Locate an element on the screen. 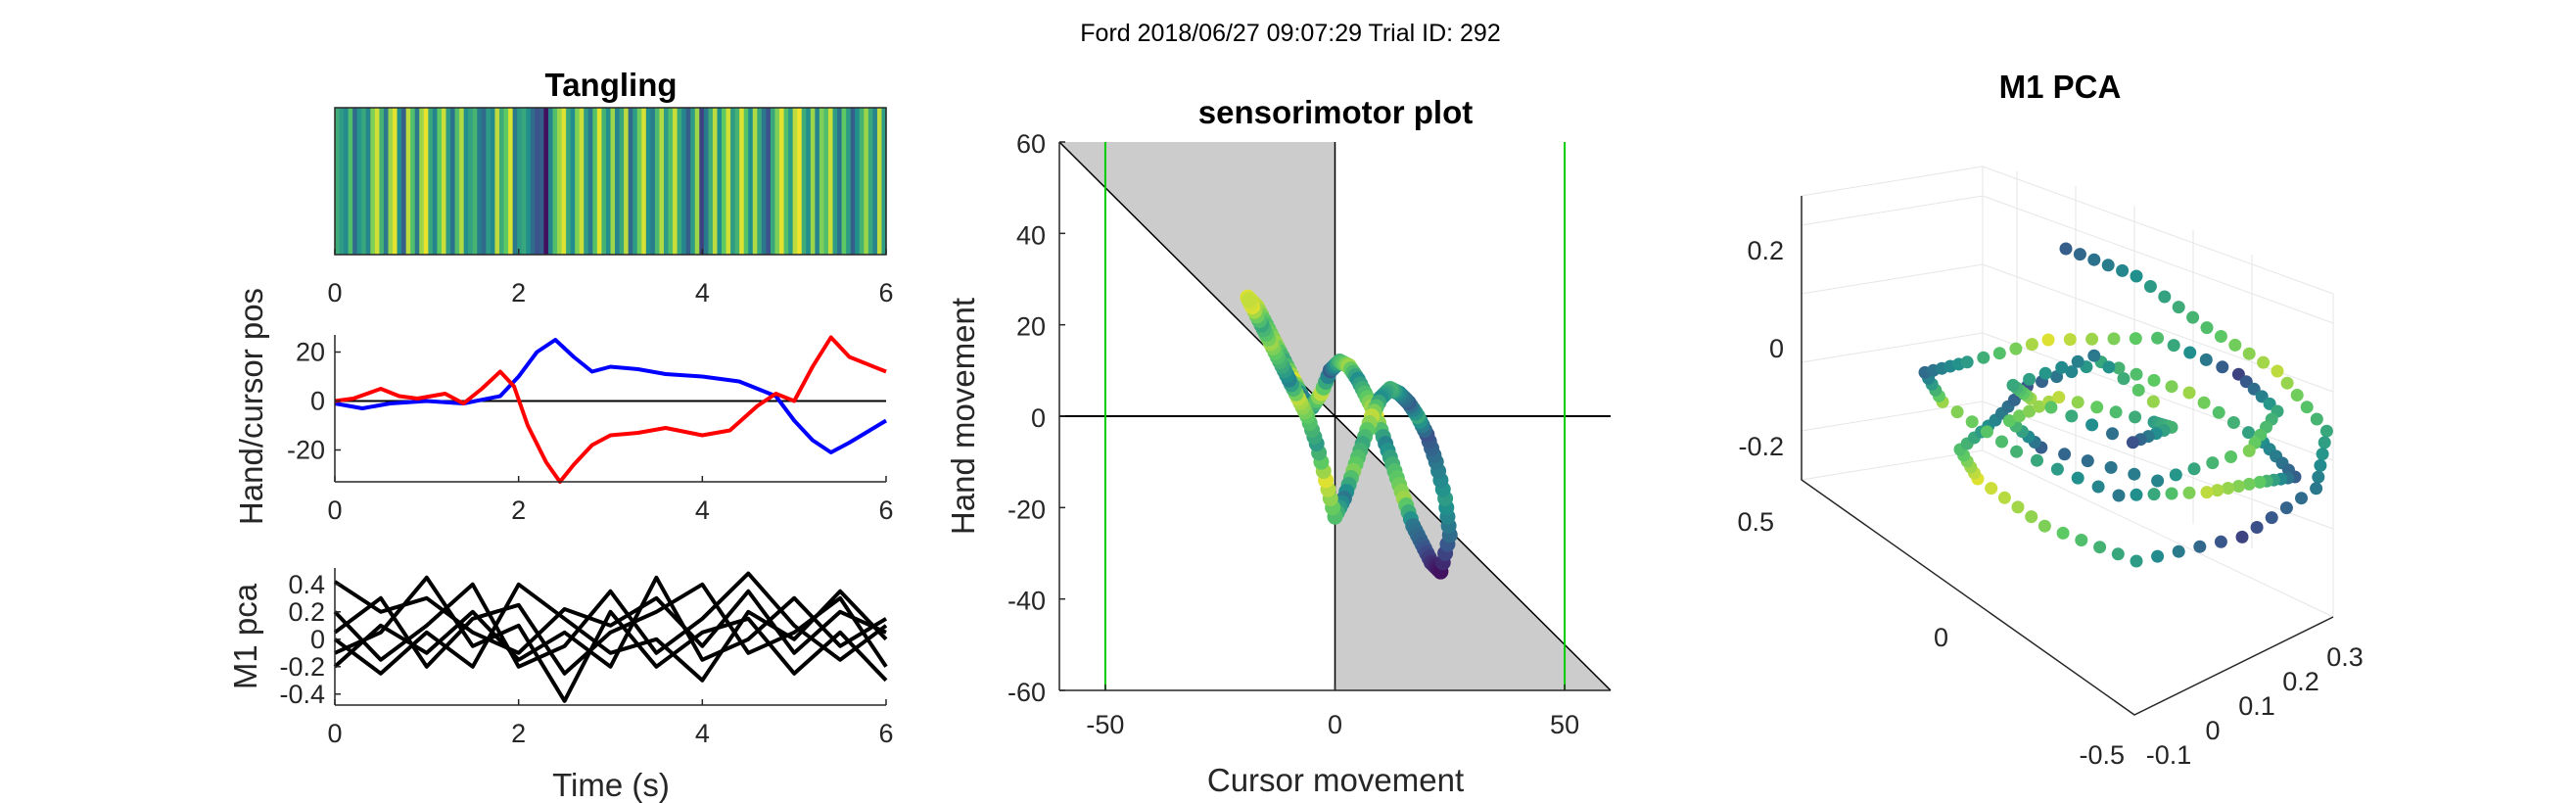 This screenshot has width=2576, height=803. tangling-panel: Tangling 0 2 4 6 is located at coordinates (610, 187).